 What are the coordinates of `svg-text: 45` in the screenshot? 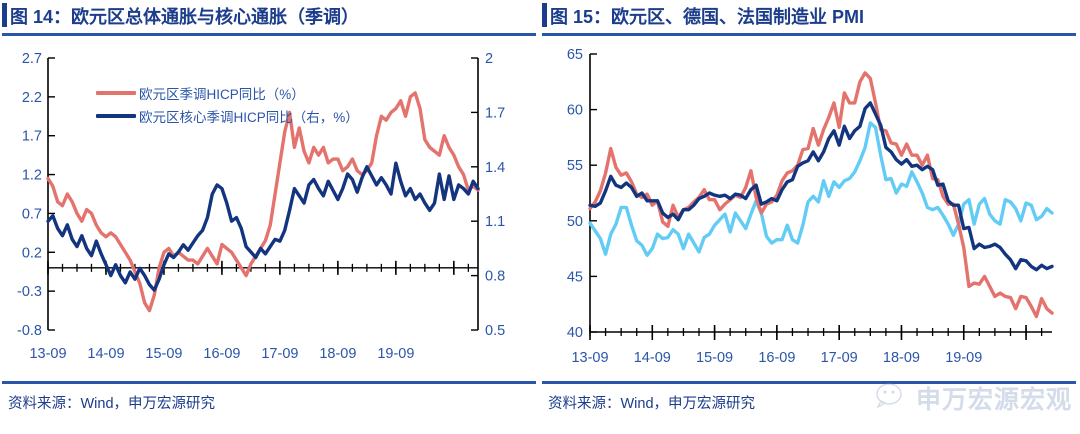 It's located at (575, 277).